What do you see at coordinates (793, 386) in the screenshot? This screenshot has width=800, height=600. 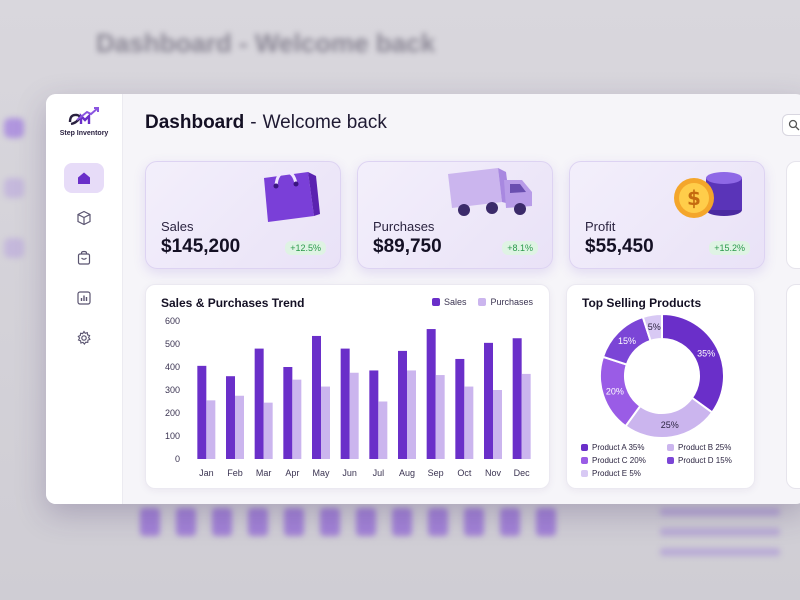 I see `offscreen-panel` at bounding box center [793, 386].